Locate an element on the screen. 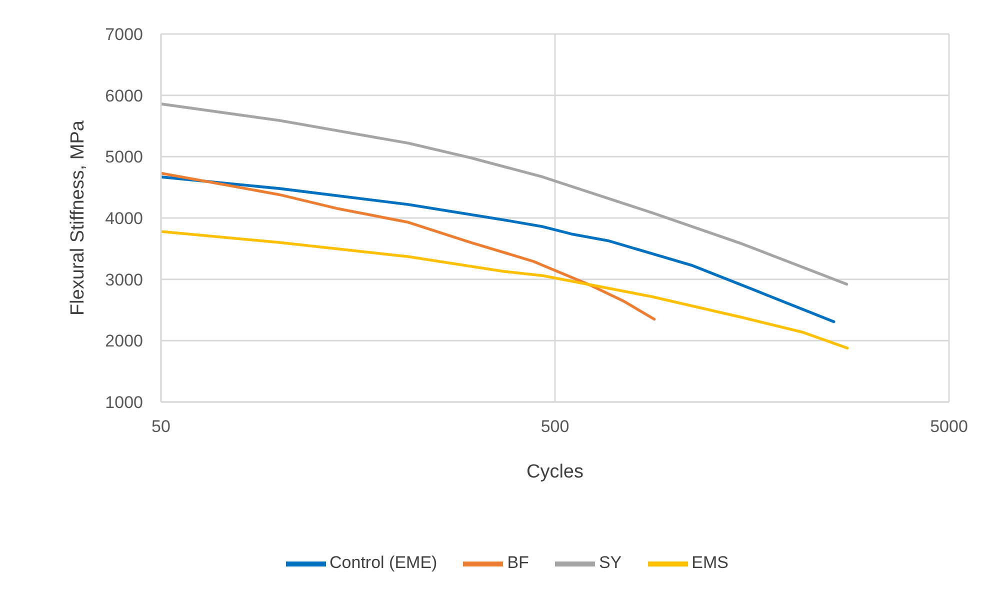 The image size is (995, 602). y-tick-label: 5000 is located at coordinates (124, 157).